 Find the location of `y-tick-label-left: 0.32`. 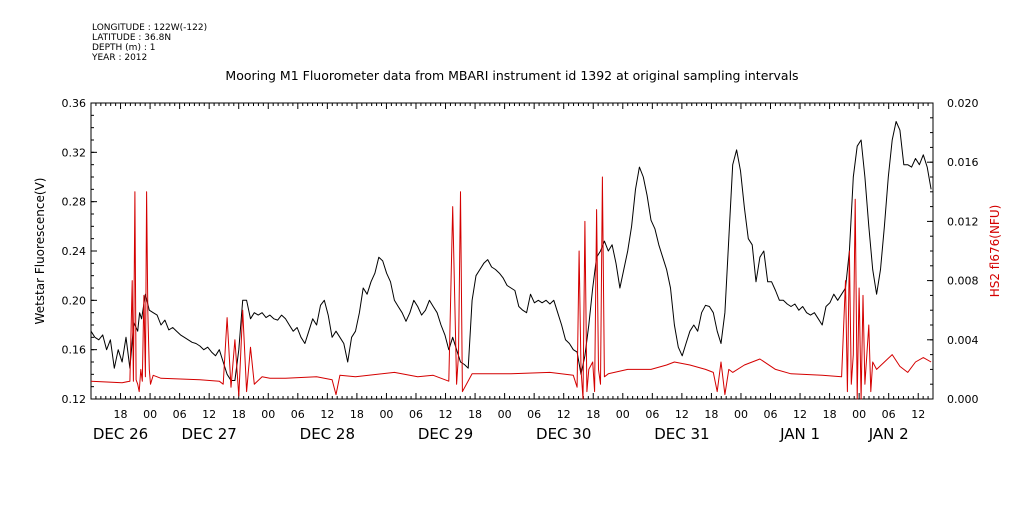

y-tick-label-left: 0.32 is located at coordinates (74, 152).